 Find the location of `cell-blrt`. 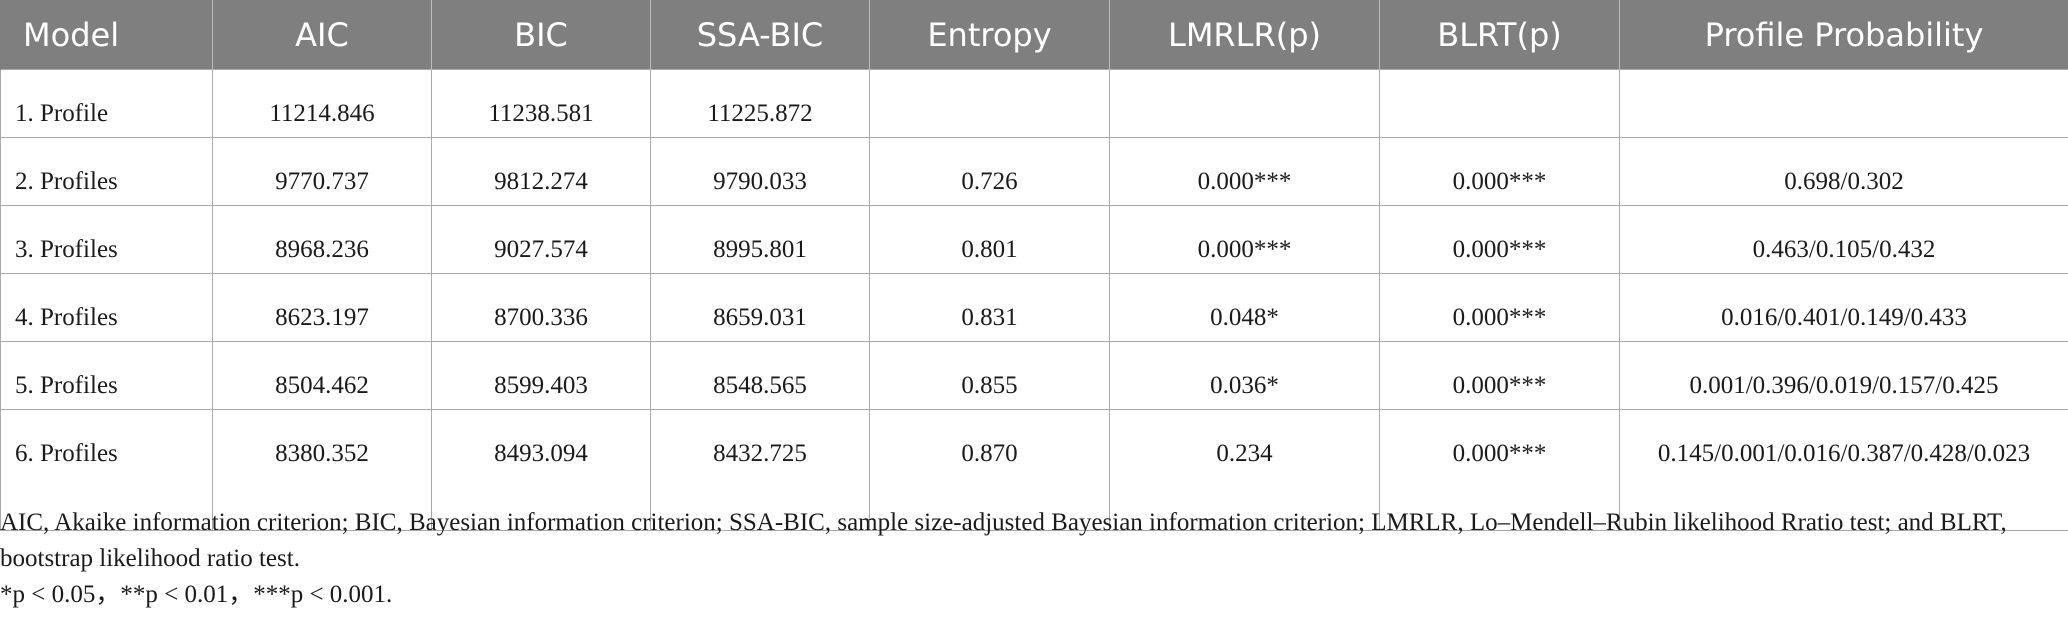

cell-blrt is located at coordinates (1499, 103).